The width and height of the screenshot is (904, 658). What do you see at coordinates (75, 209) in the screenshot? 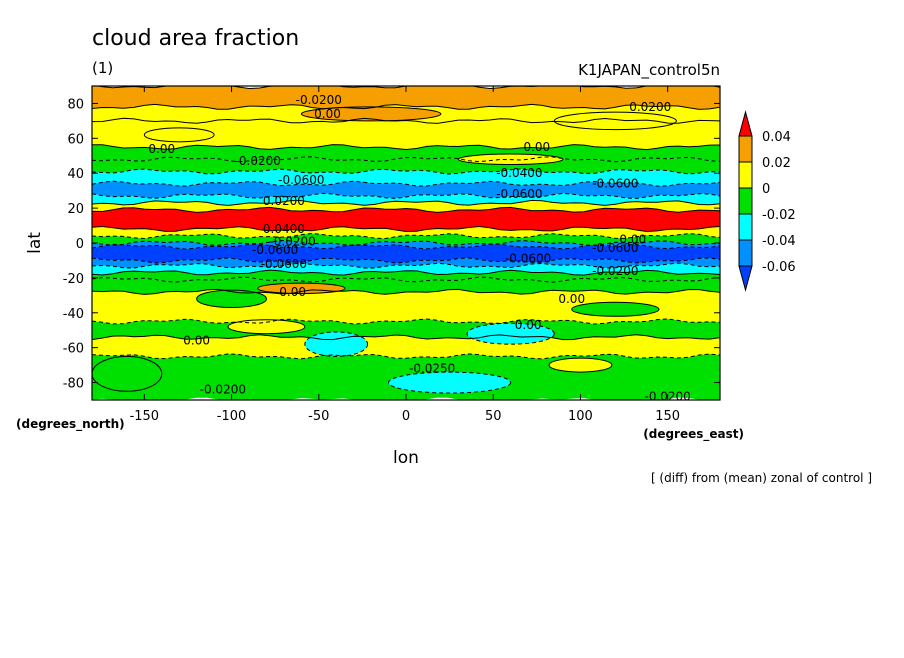
I see `y-tick-label: 20` at bounding box center [75, 209].